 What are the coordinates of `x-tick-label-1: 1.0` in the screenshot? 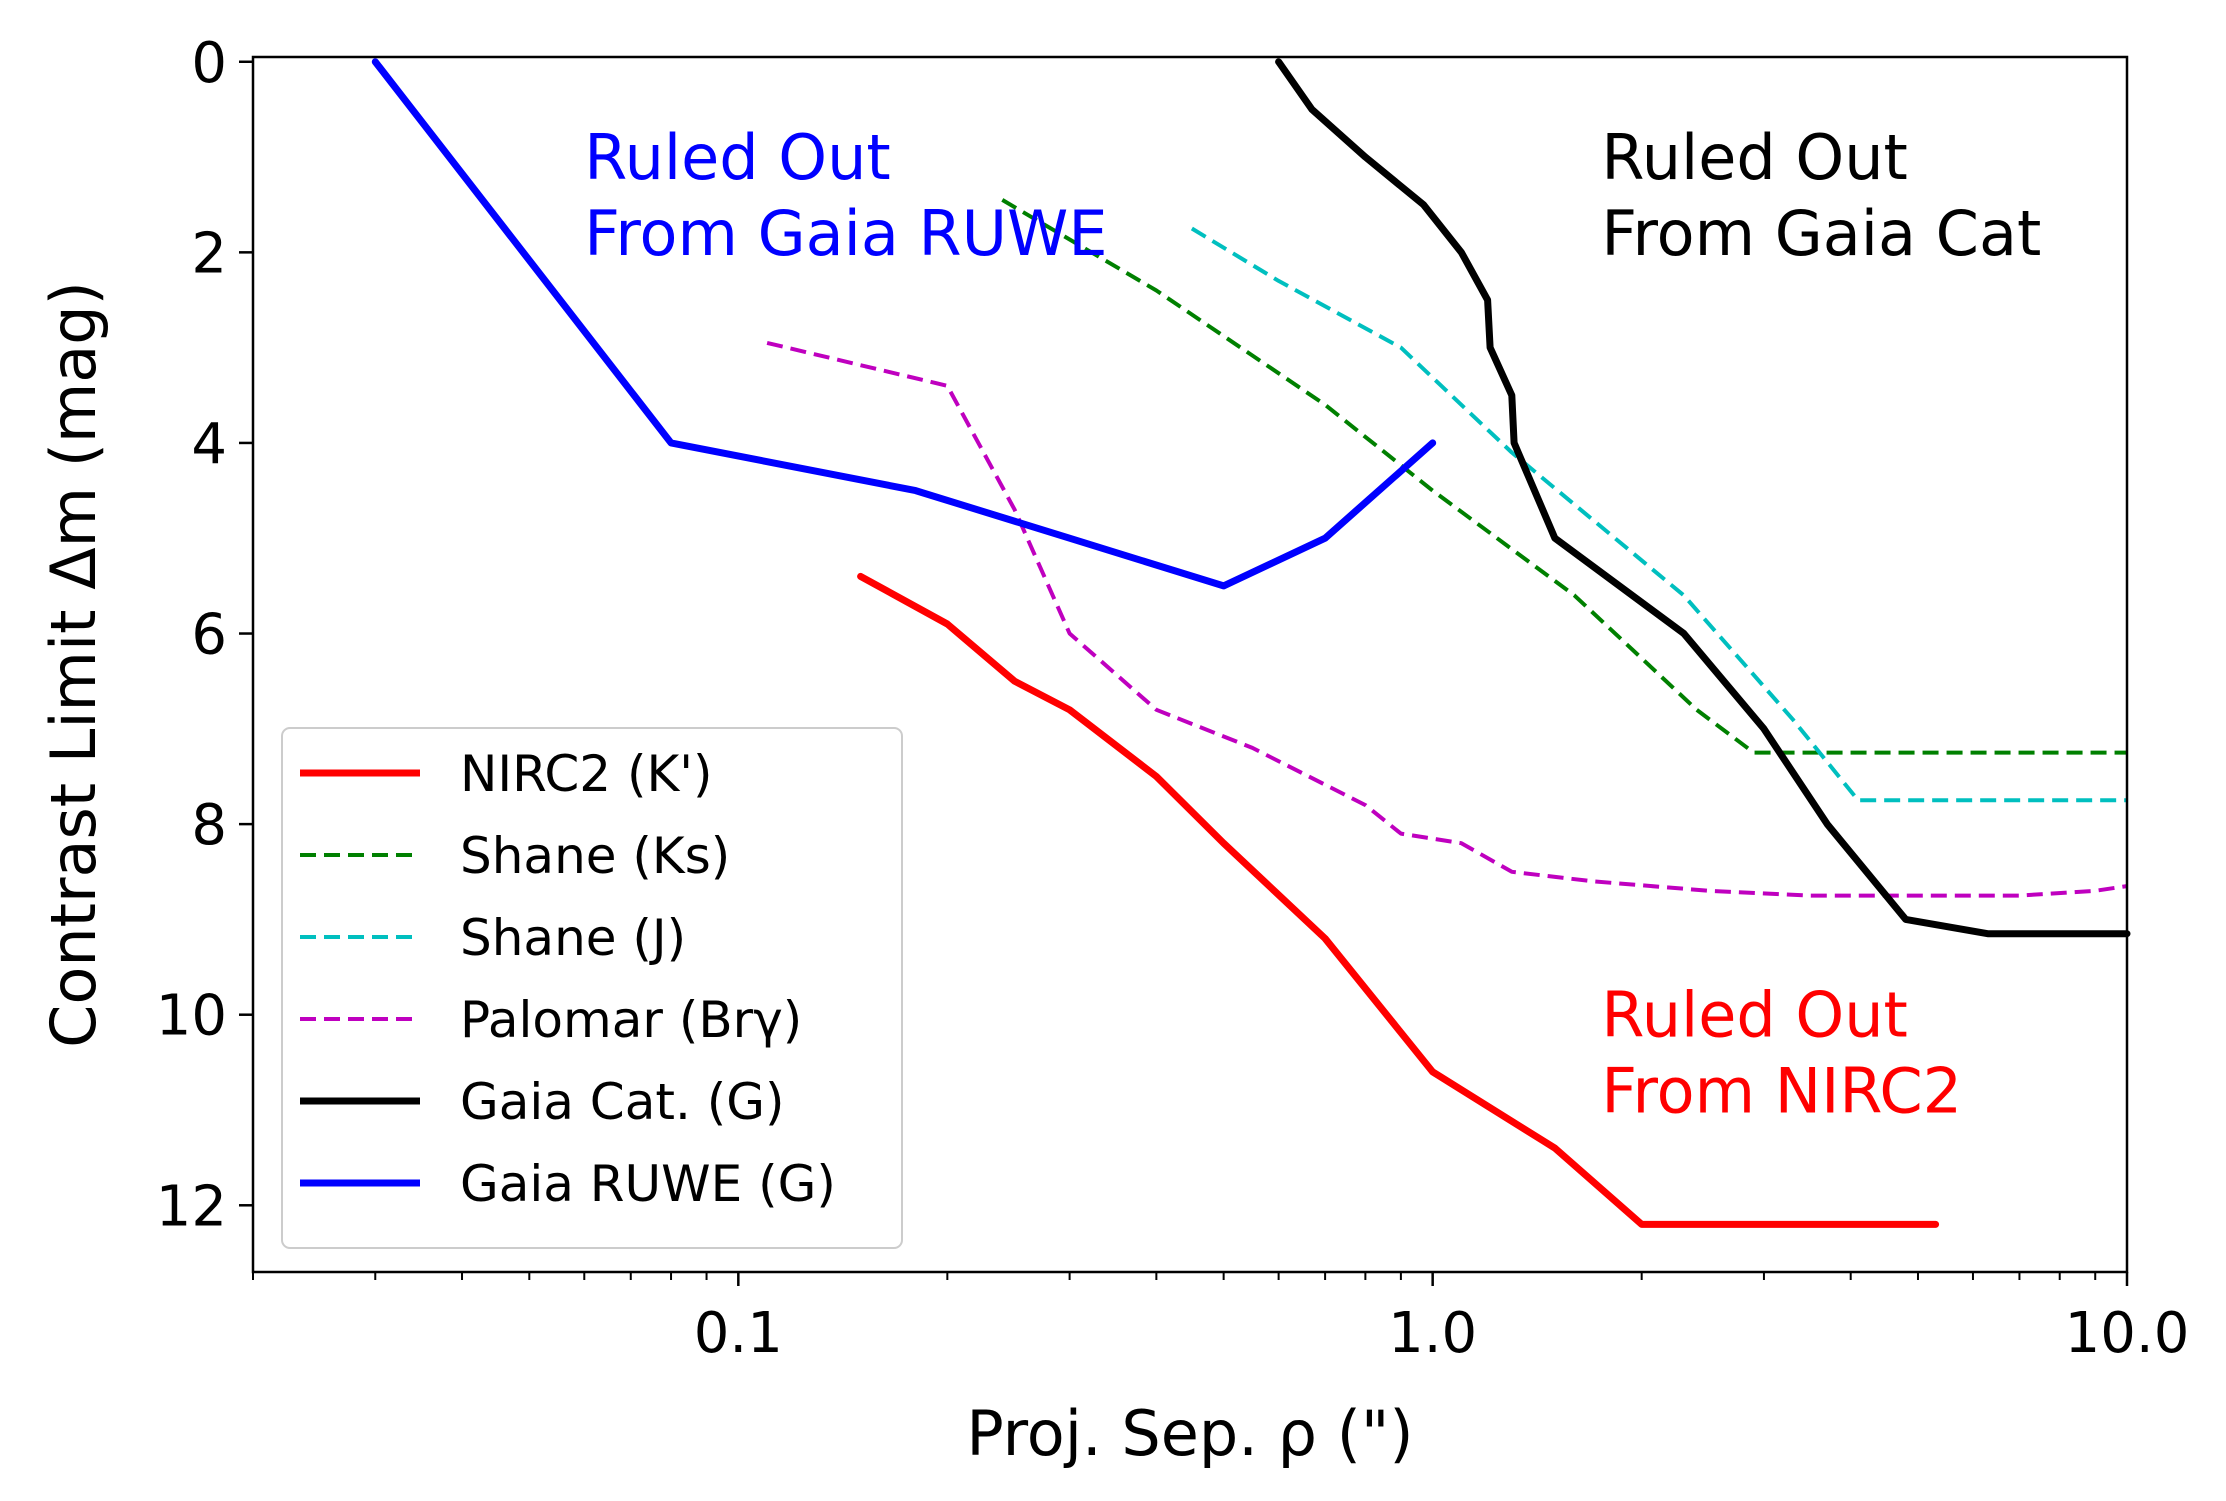 It's located at (1432, 1333).